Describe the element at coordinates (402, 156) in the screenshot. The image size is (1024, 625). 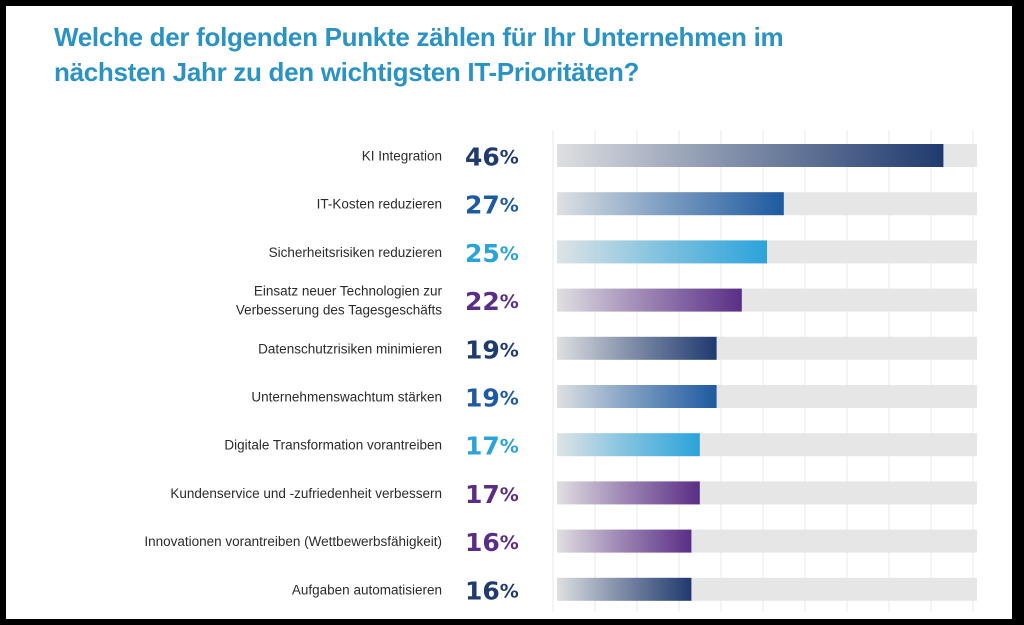
I see `category-label: KI Integration` at that location.